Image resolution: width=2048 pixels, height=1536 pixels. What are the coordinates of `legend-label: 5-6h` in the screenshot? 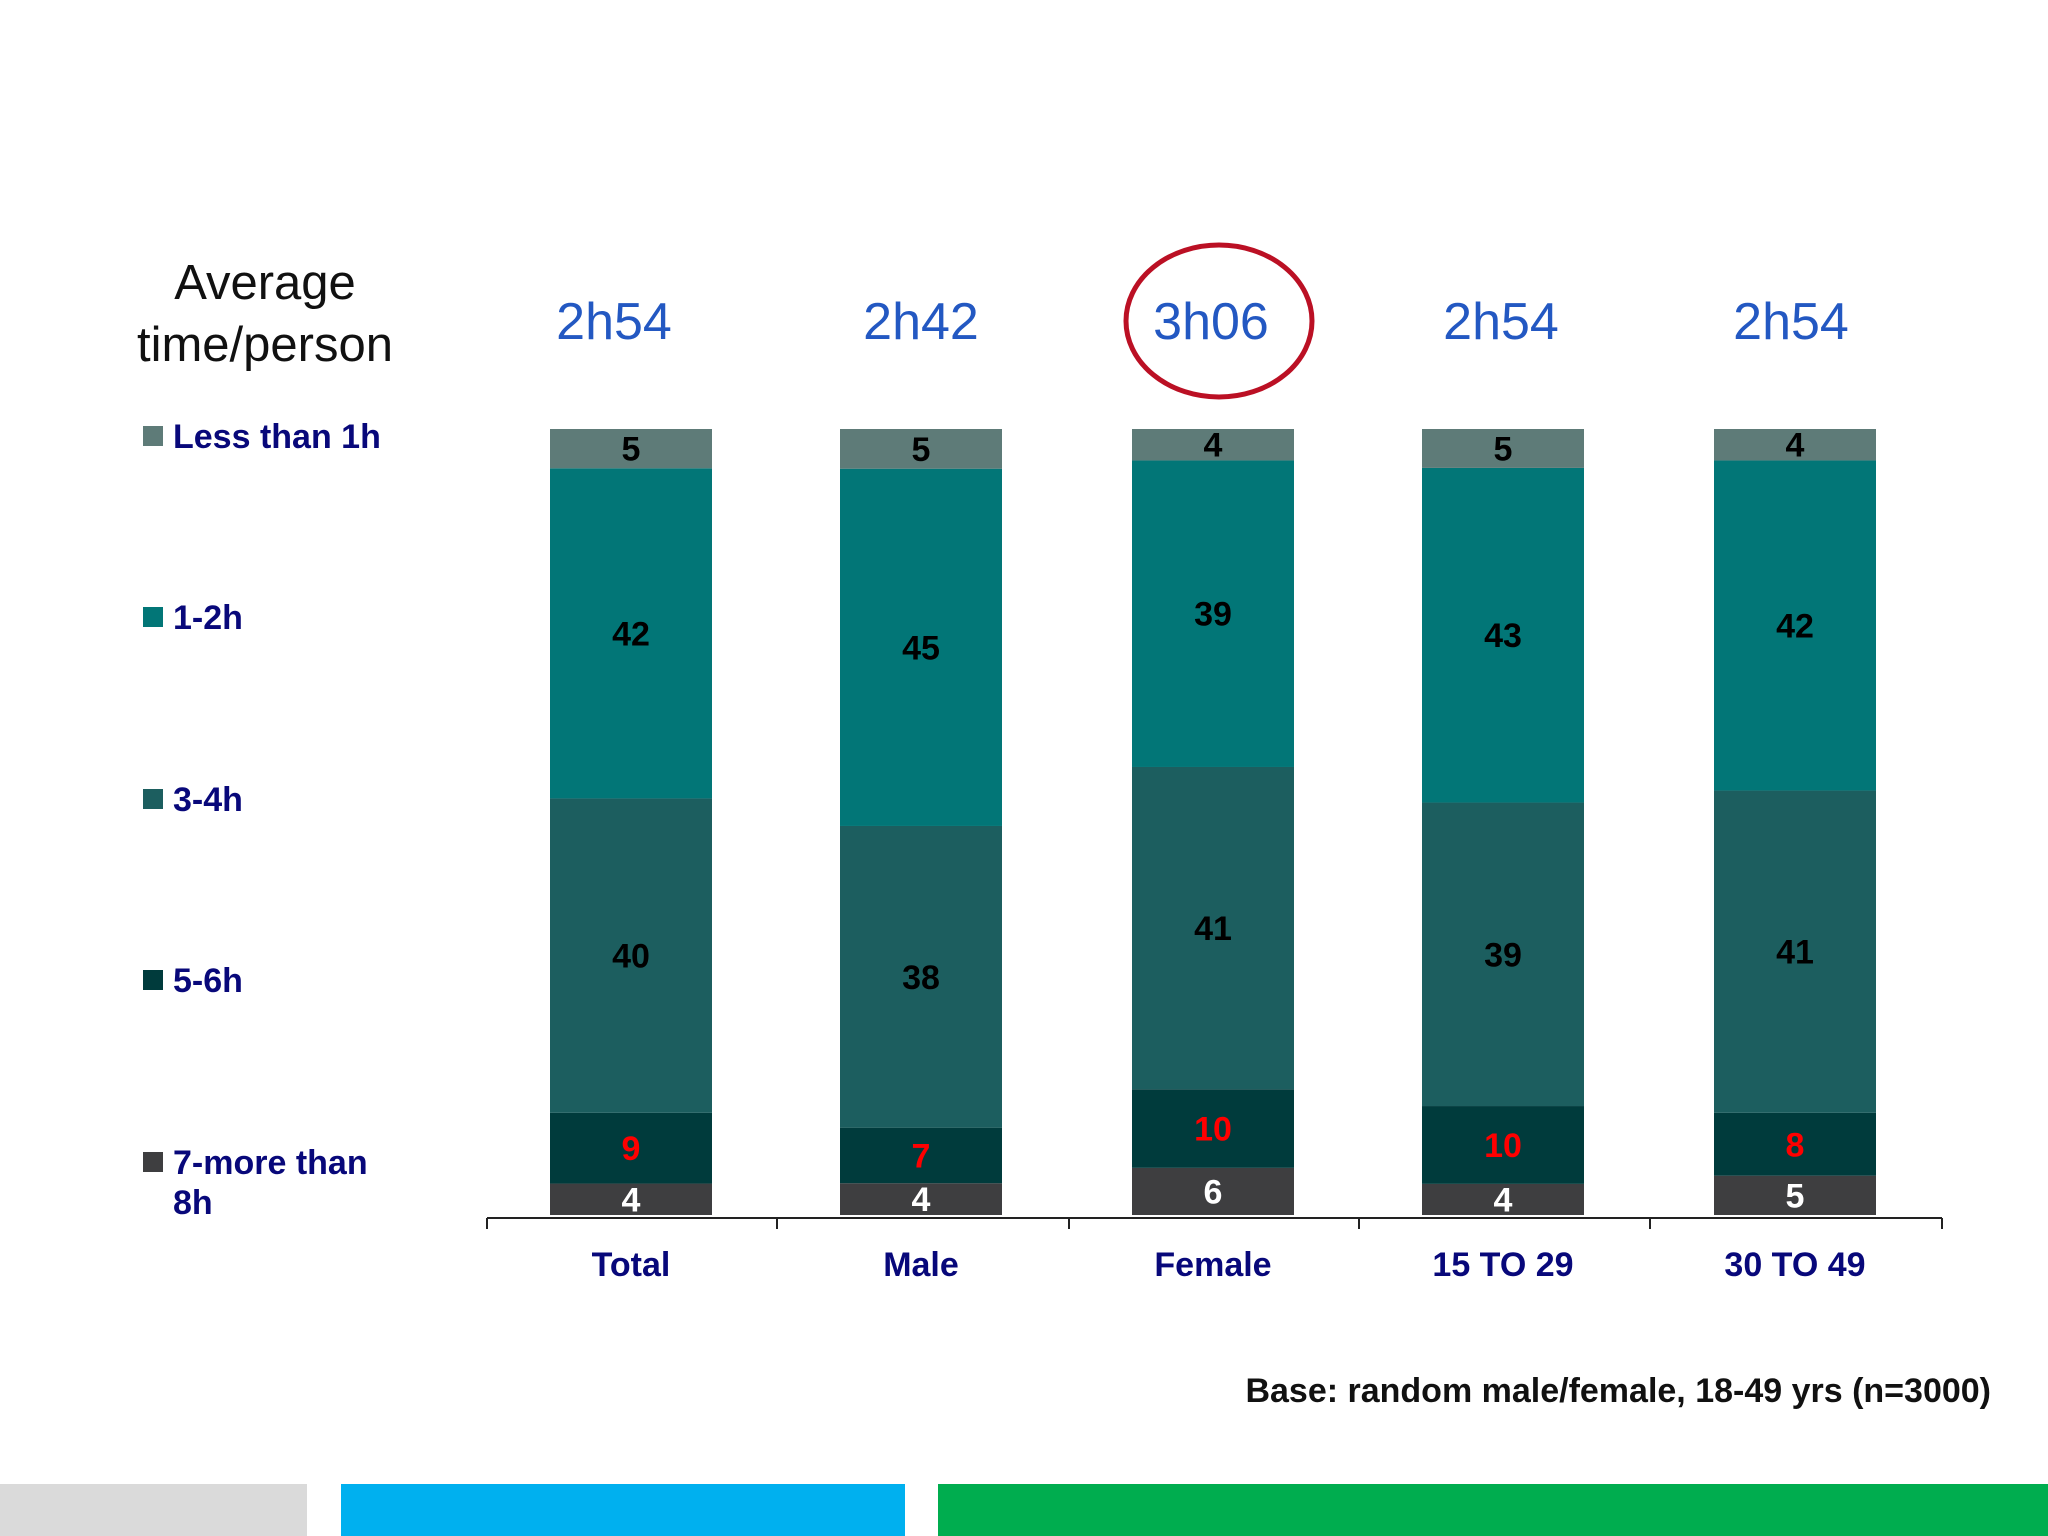 It's located at (208, 981).